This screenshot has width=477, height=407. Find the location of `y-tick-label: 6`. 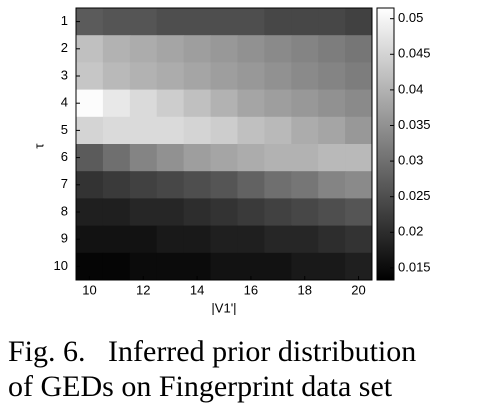

y-tick-label: 6 is located at coordinates (64, 156).